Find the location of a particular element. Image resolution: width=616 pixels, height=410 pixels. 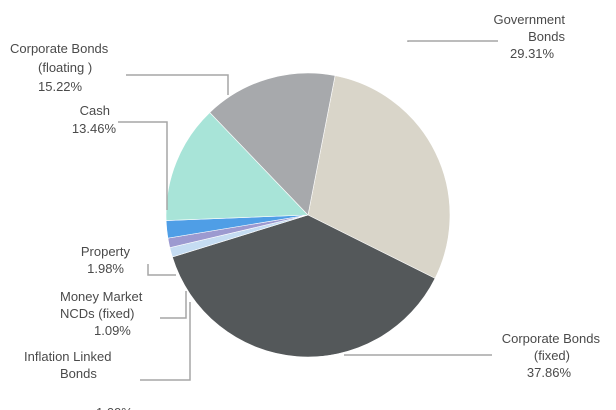

slice-label-government-bonds: Government Bonds 29.31% is located at coordinates (529, 36).